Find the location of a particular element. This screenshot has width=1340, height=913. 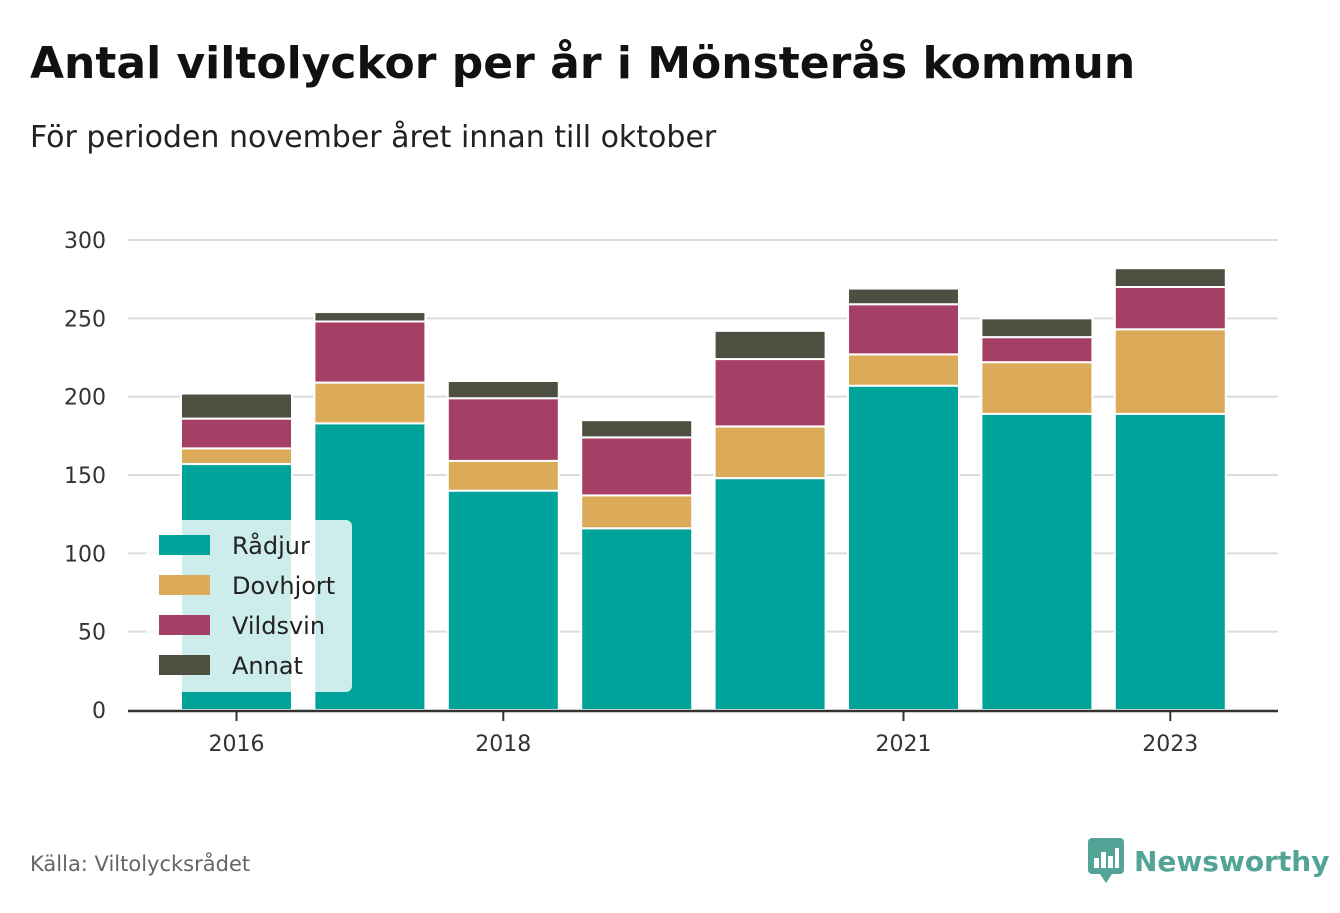

bar-segment-dovhjort-2023 is located at coordinates (1170, 371).